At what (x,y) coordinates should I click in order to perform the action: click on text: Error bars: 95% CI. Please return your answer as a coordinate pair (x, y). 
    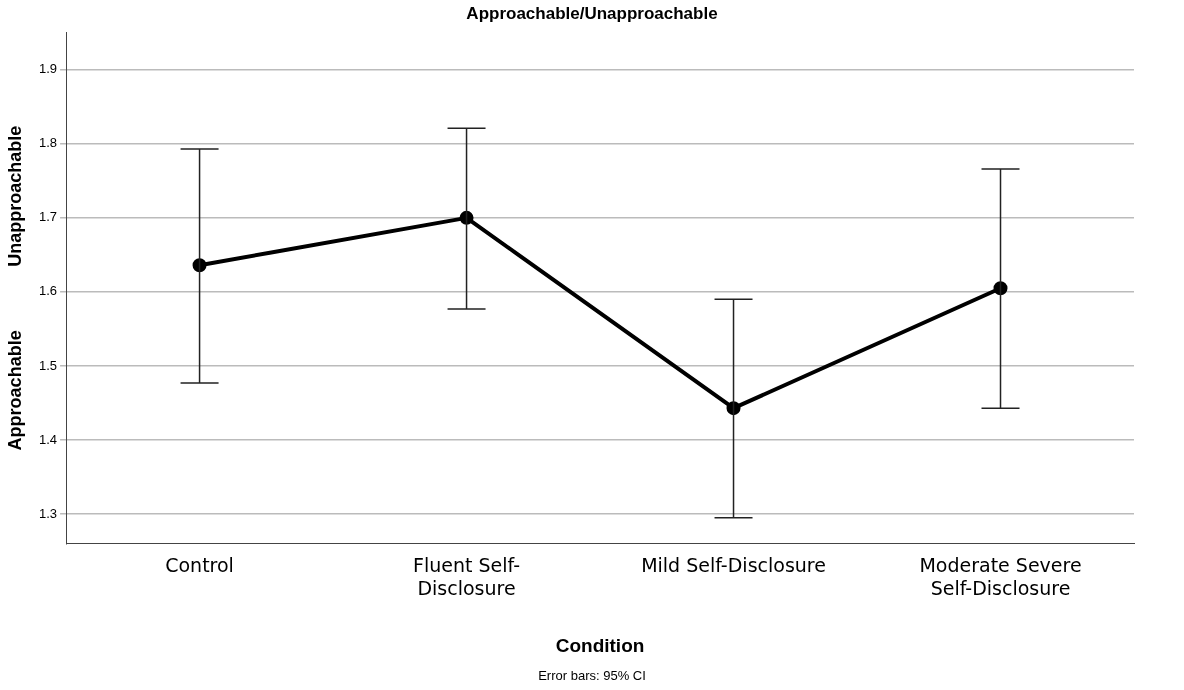
    Looking at the image, I should click on (592, 675).